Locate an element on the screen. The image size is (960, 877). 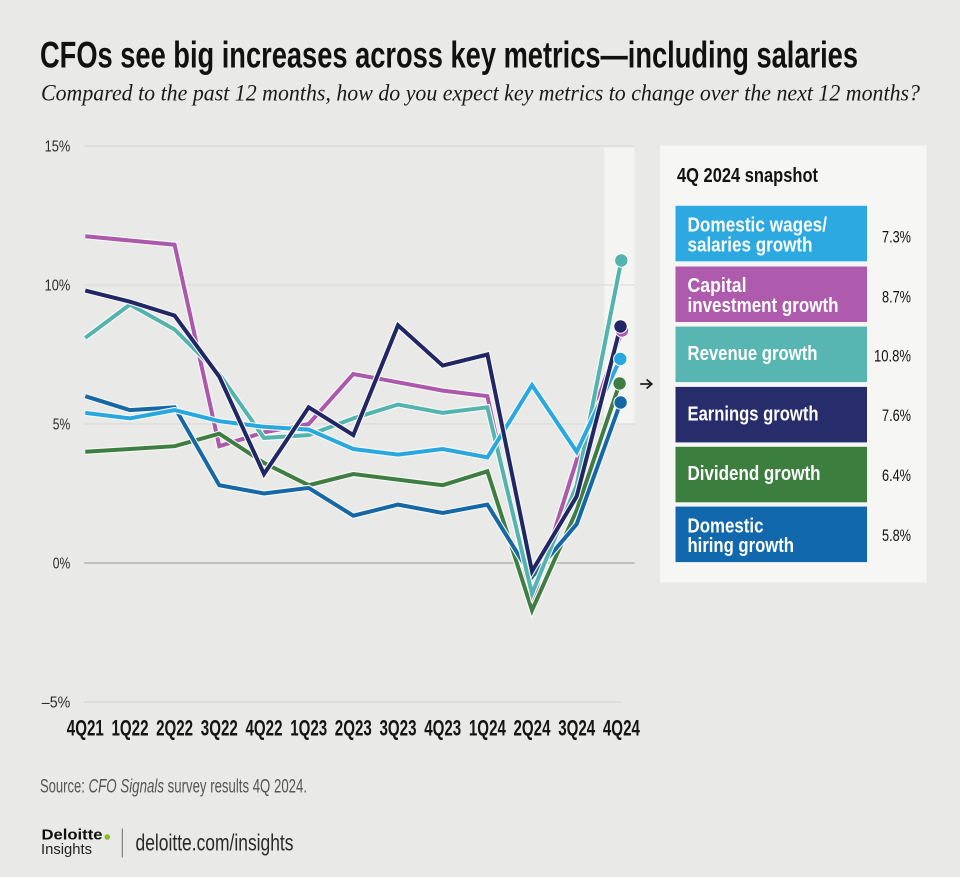
svg-text: 4Q24 is located at coordinates (622, 727).